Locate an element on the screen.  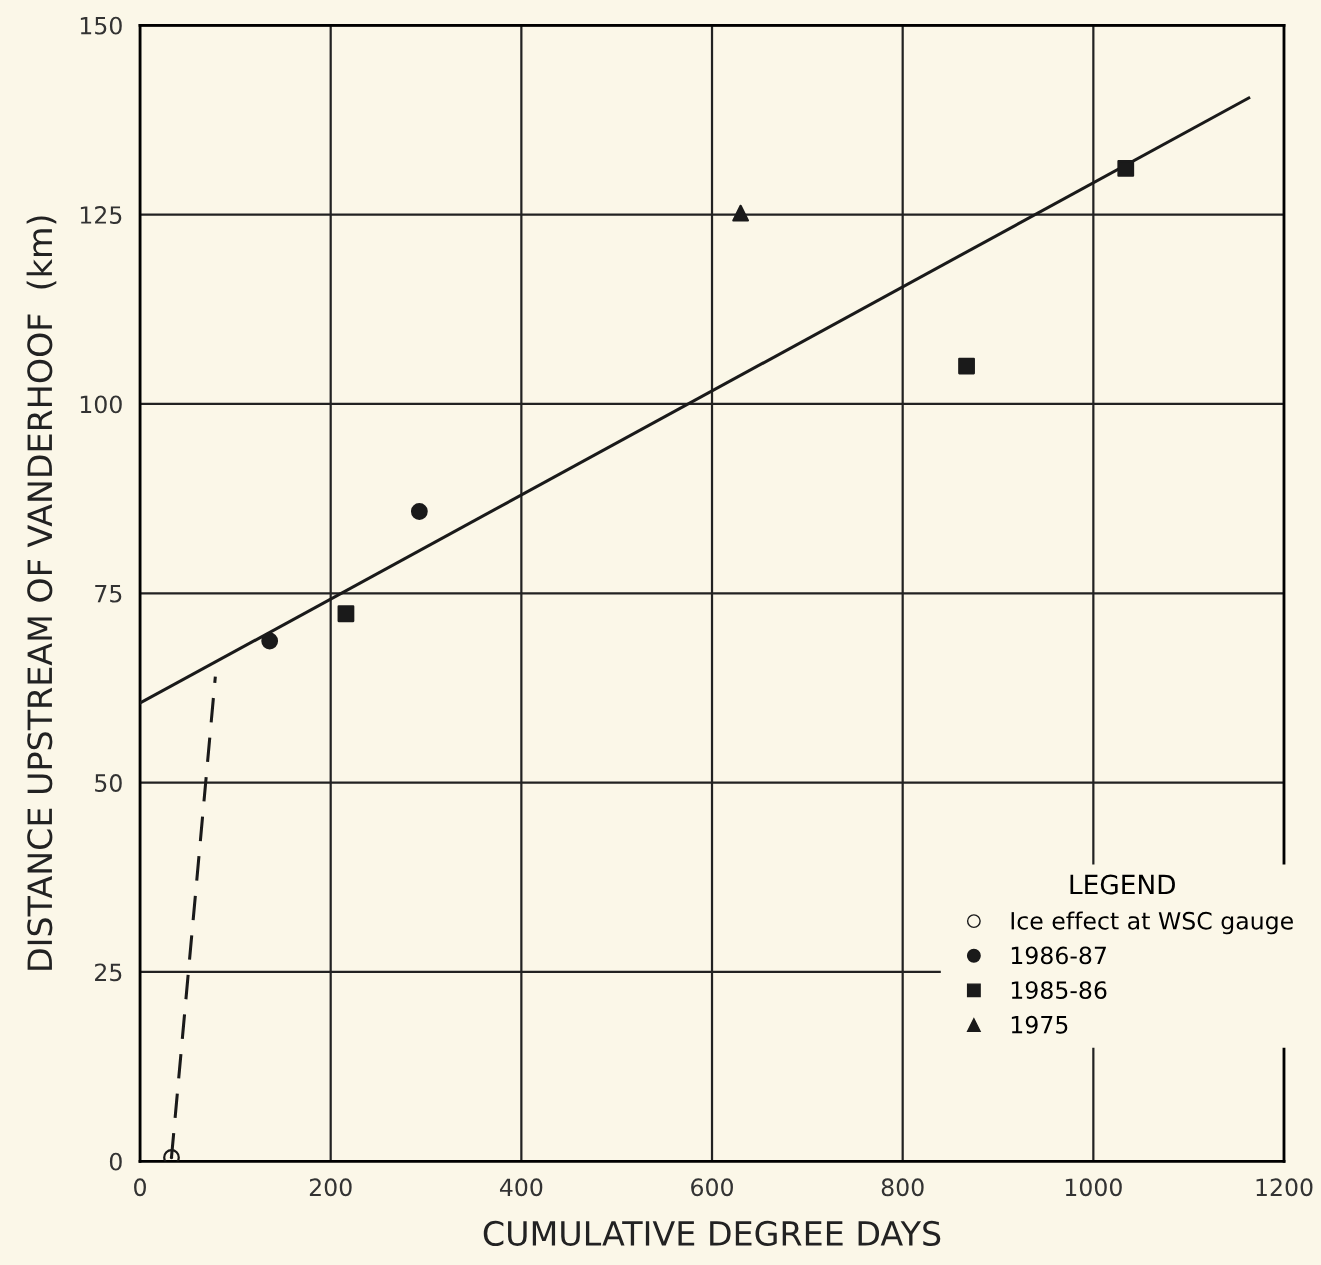
y-tick-label: 125 is located at coordinates (101, 215).